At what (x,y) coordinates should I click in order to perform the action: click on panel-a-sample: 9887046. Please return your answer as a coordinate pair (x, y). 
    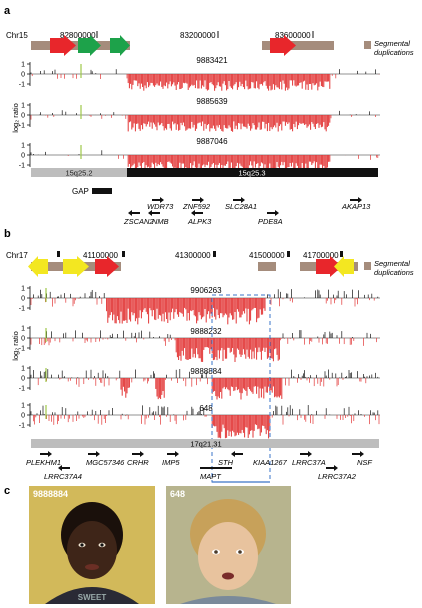
    Looking at the image, I should click on (212, 141).